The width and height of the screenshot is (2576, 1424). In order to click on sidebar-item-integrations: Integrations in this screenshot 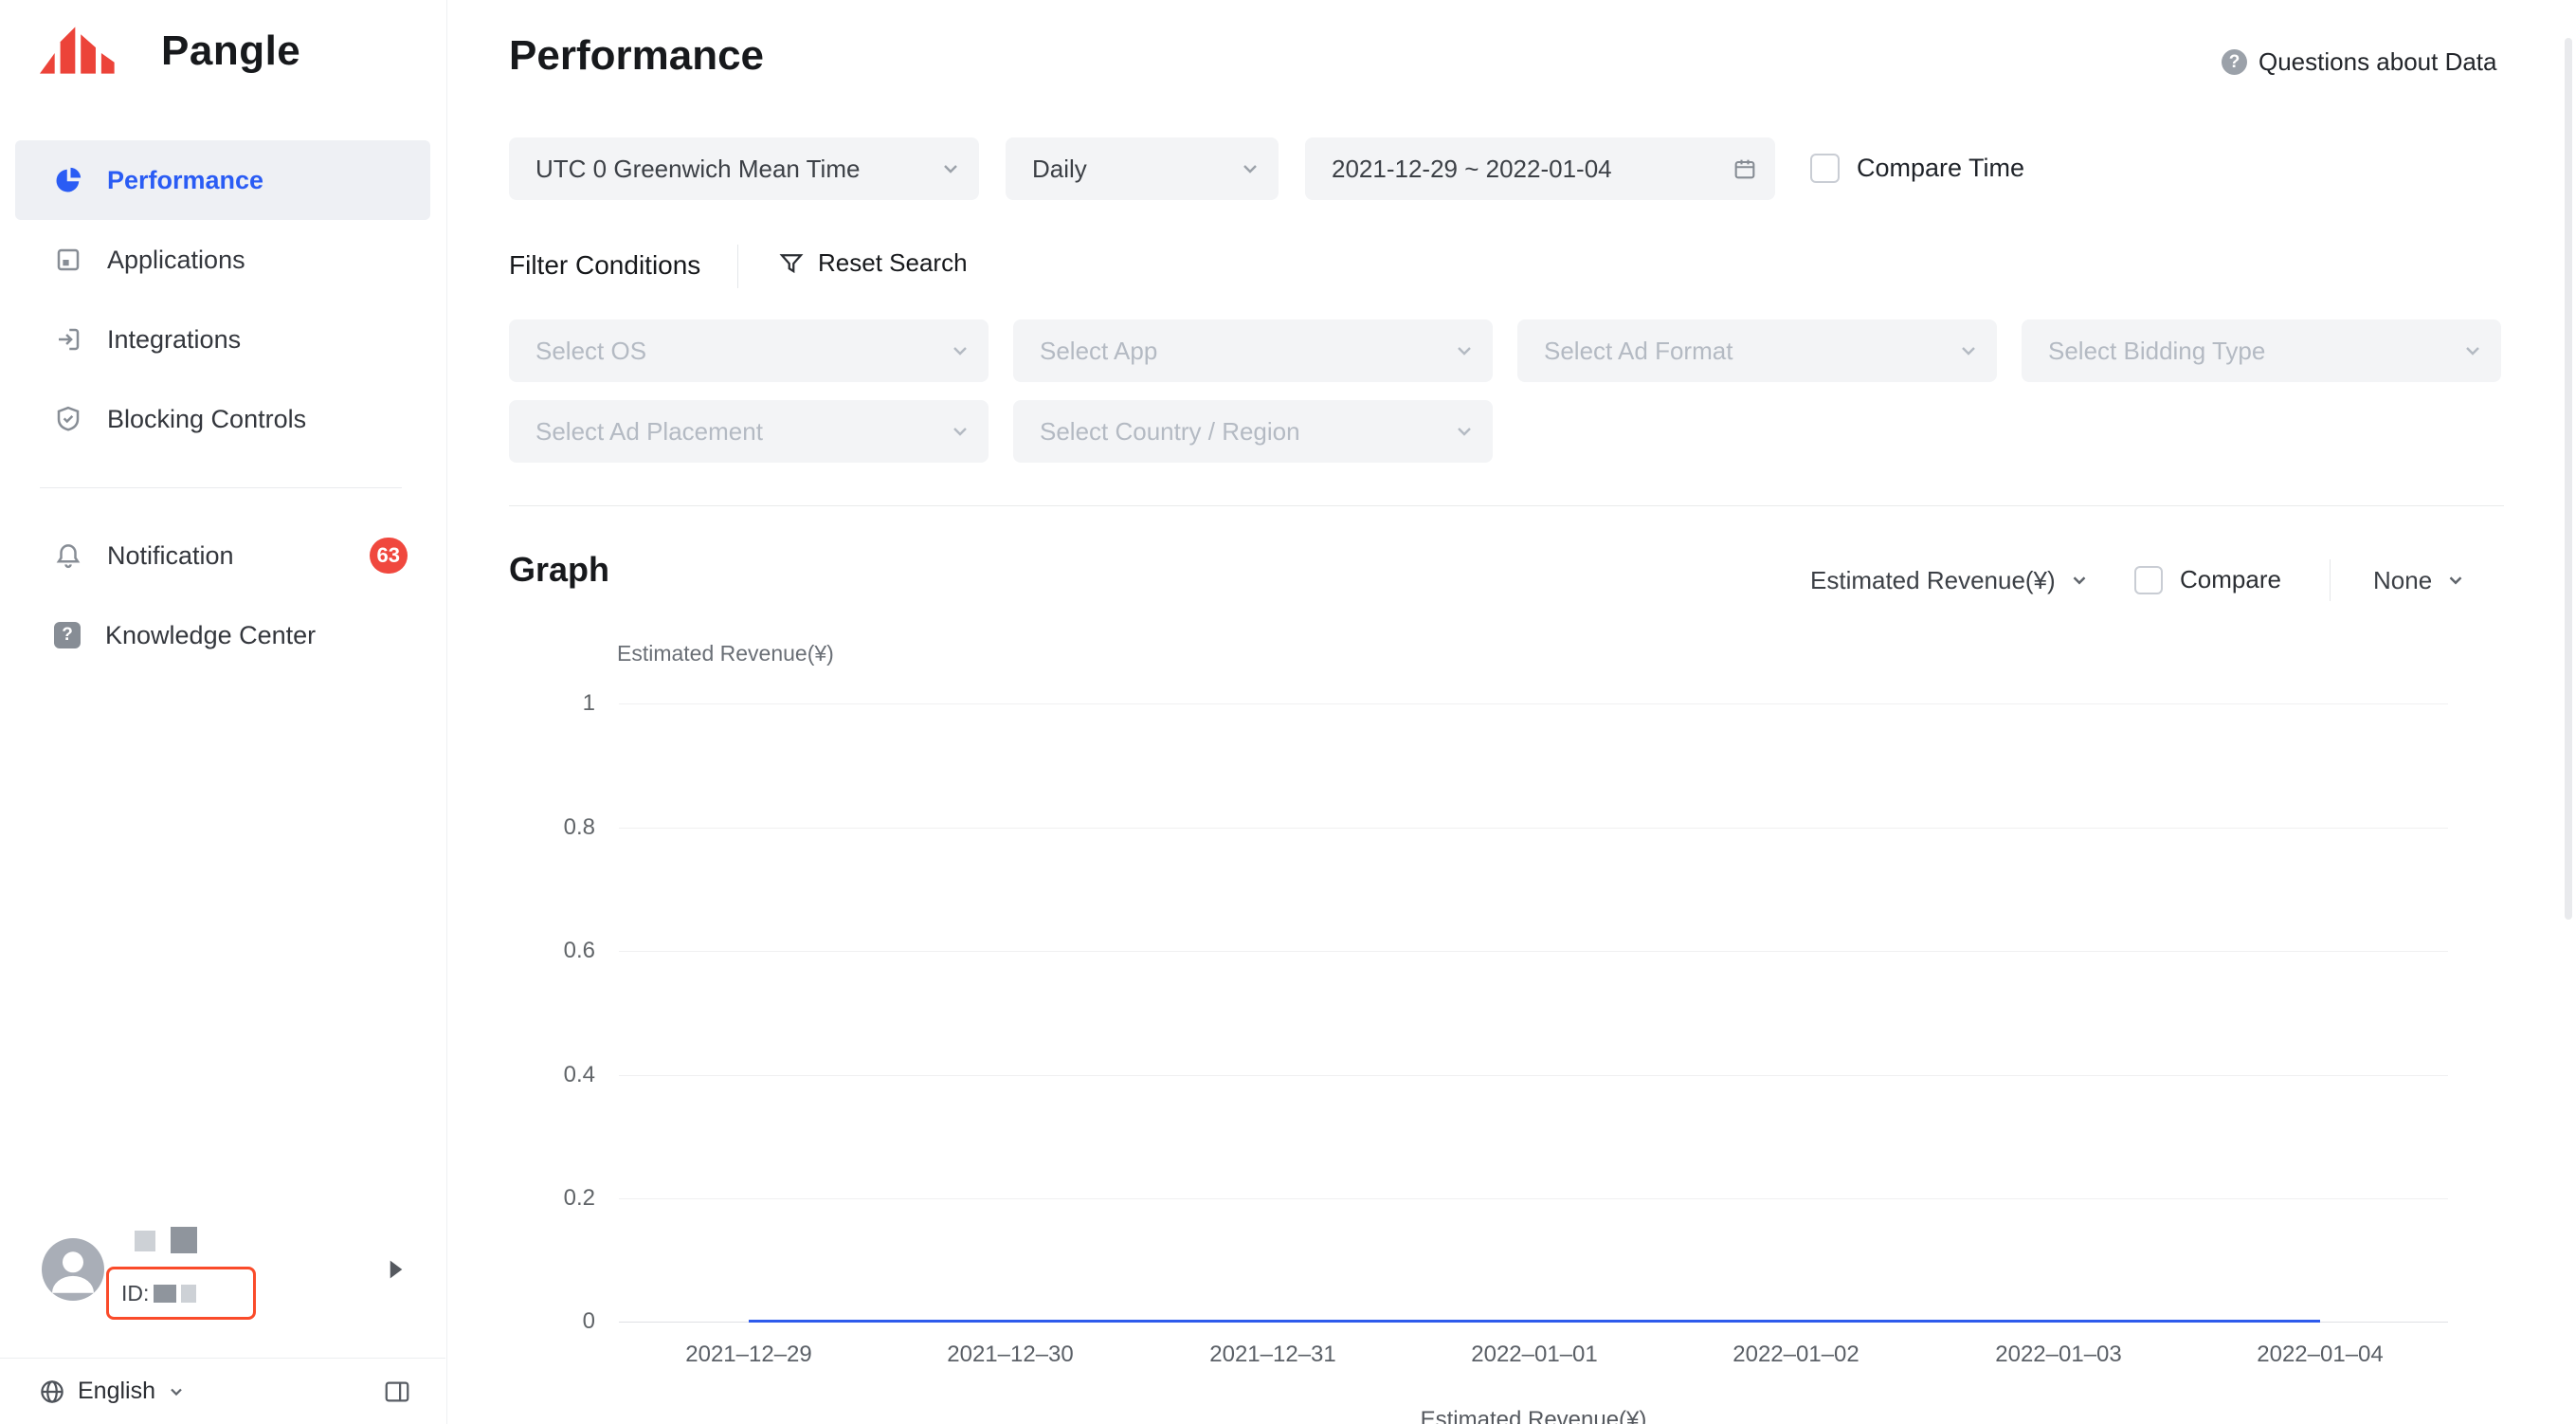, I will do `click(222, 339)`.